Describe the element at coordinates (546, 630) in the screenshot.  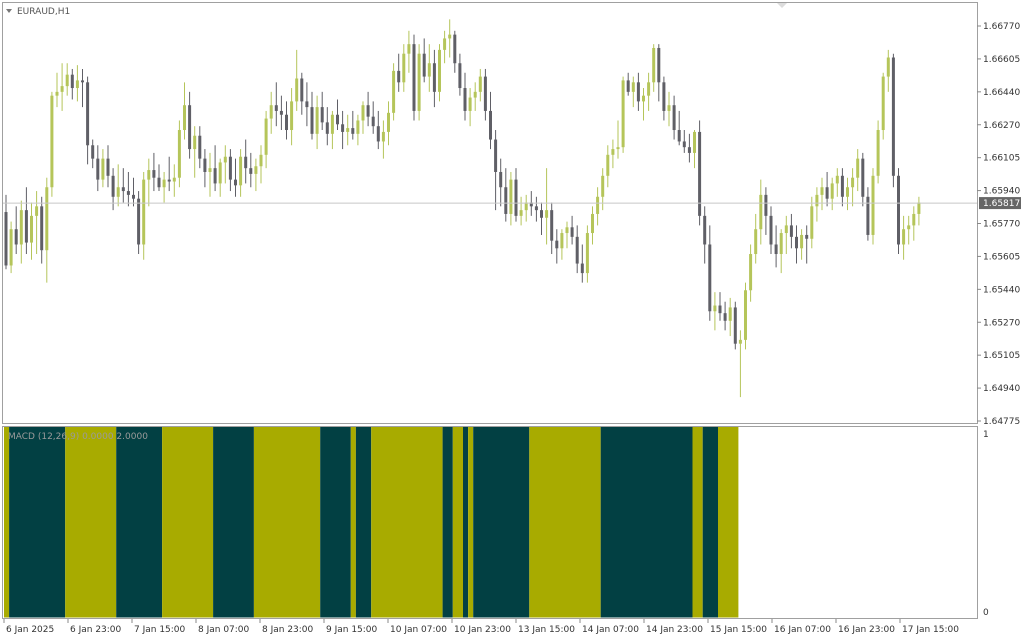
I see `time-tick-label: 13 Jan 15:00` at that location.